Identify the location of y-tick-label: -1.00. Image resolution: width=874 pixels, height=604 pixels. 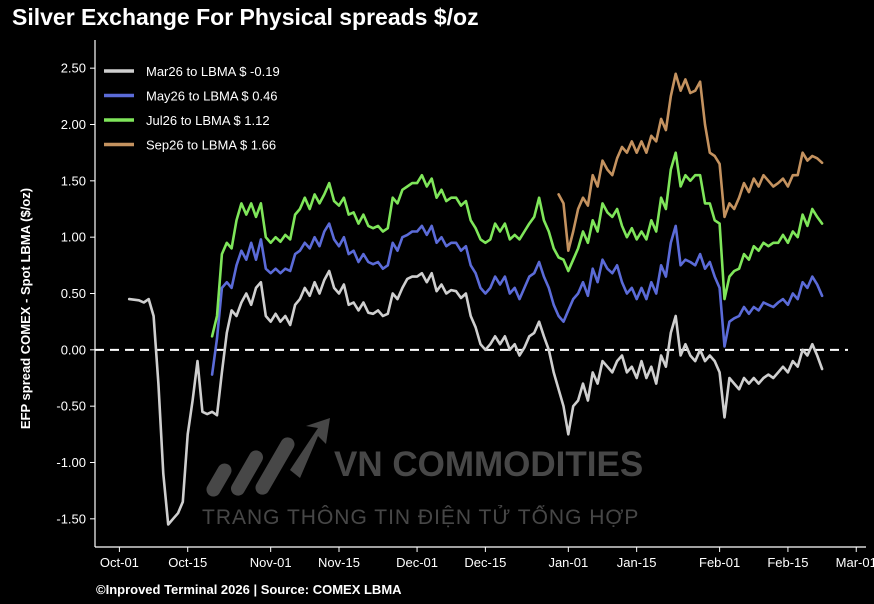
(71, 462).